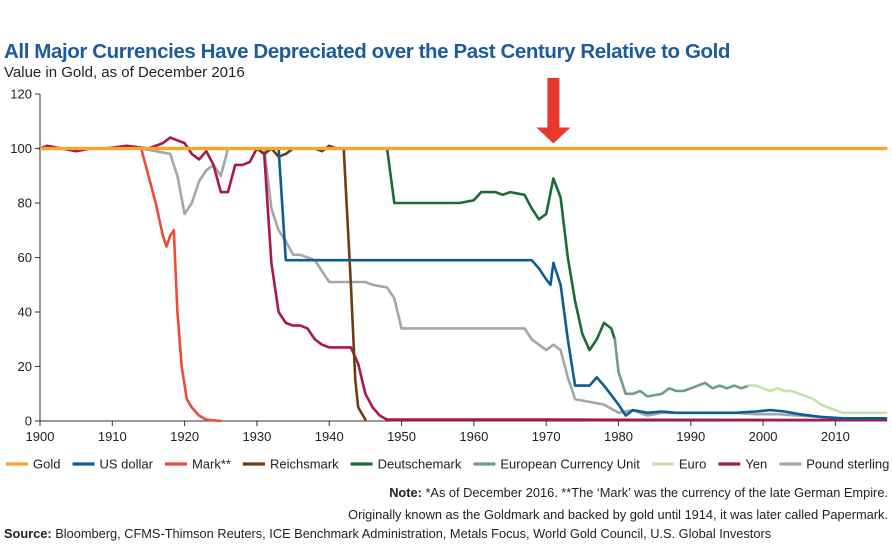 The image size is (892, 559). Describe the element at coordinates (211, 464) in the screenshot. I see `legend-label-mark: Mark**` at that location.